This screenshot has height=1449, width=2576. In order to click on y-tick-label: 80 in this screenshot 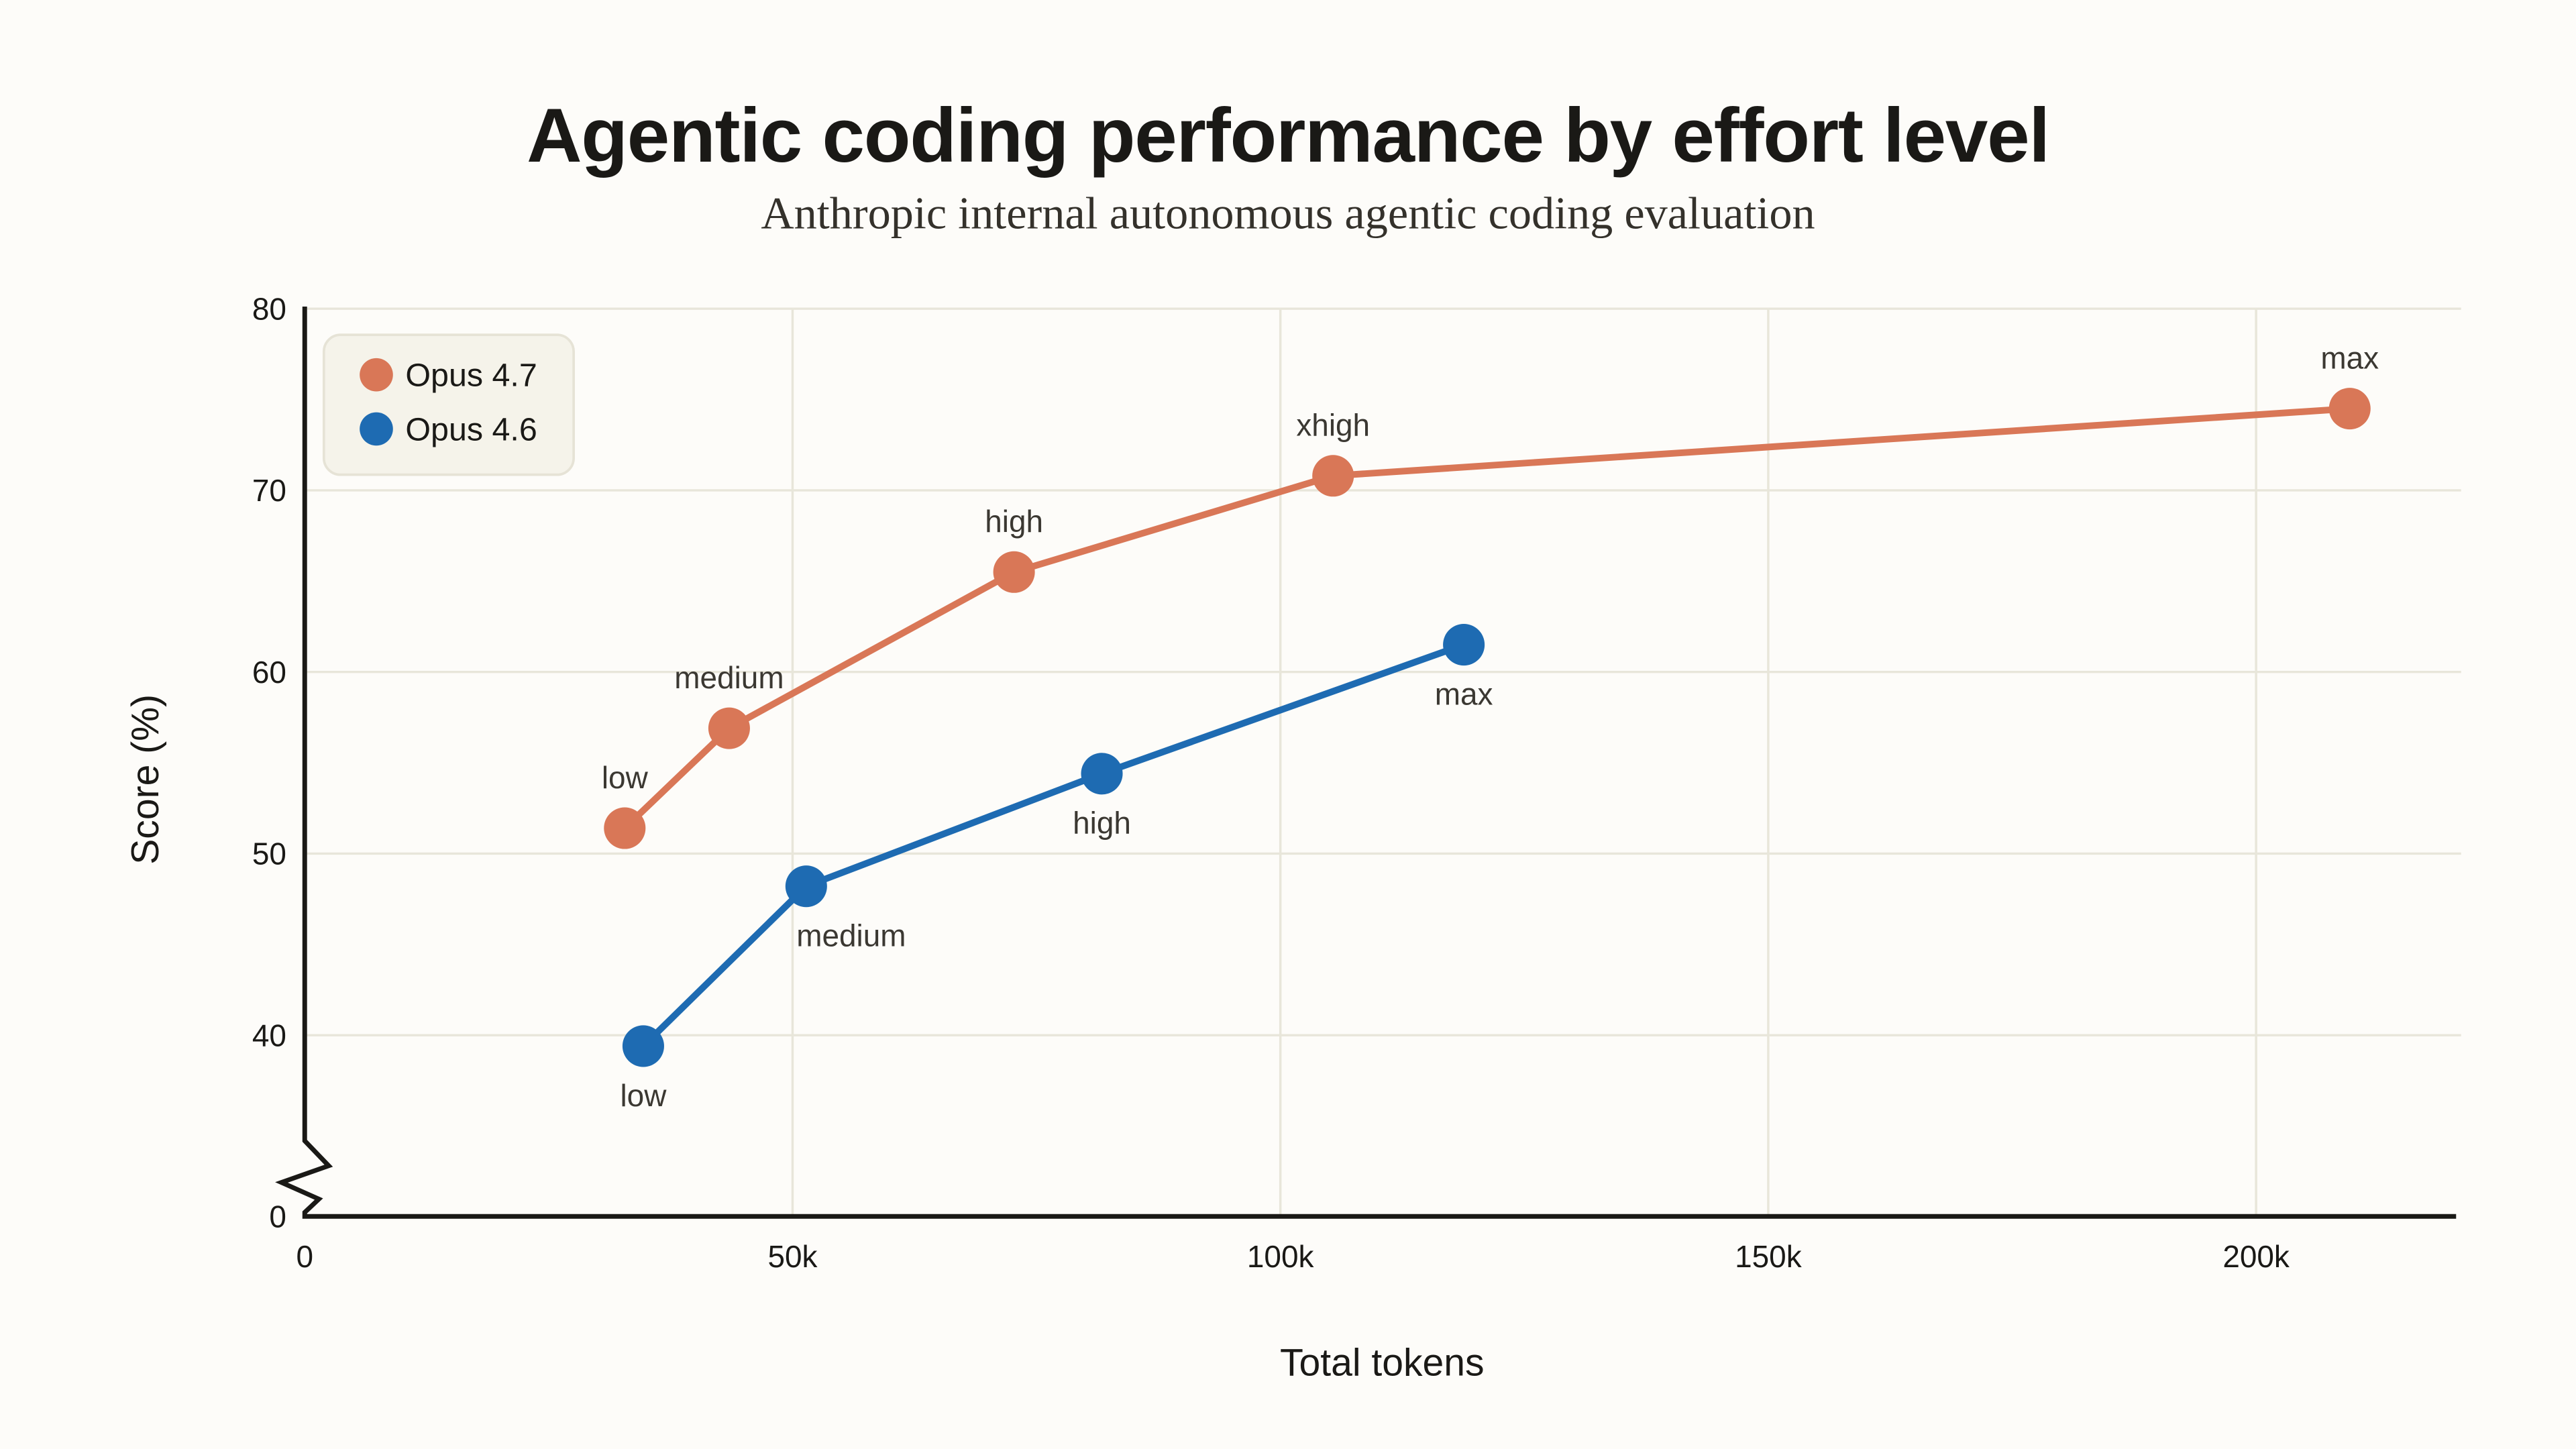, I will do `click(269, 308)`.